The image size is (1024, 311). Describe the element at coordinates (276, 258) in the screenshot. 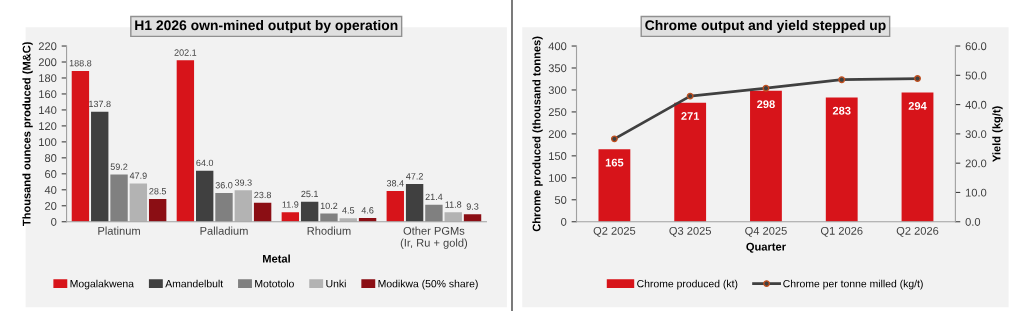

I see `x-axis-title: Metal` at that location.